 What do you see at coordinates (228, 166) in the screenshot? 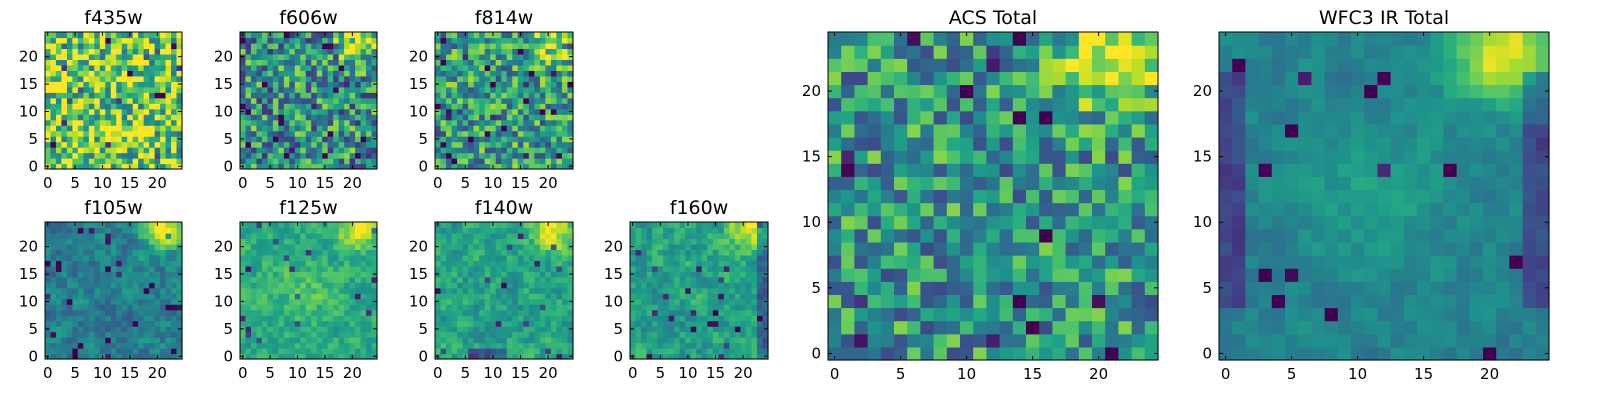
I see `y-tick-label: 0` at bounding box center [228, 166].